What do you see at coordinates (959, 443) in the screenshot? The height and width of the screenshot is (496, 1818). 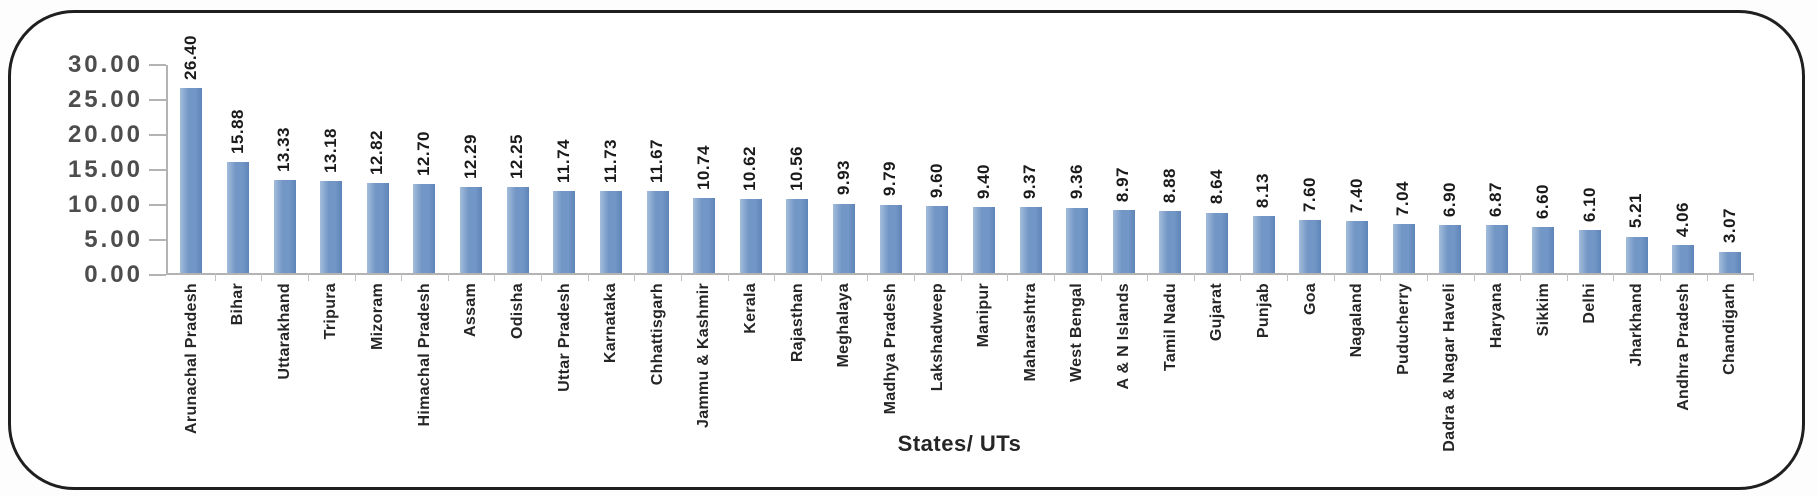 I see `x-axis-title: States/ UTs` at bounding box center [959, 443].